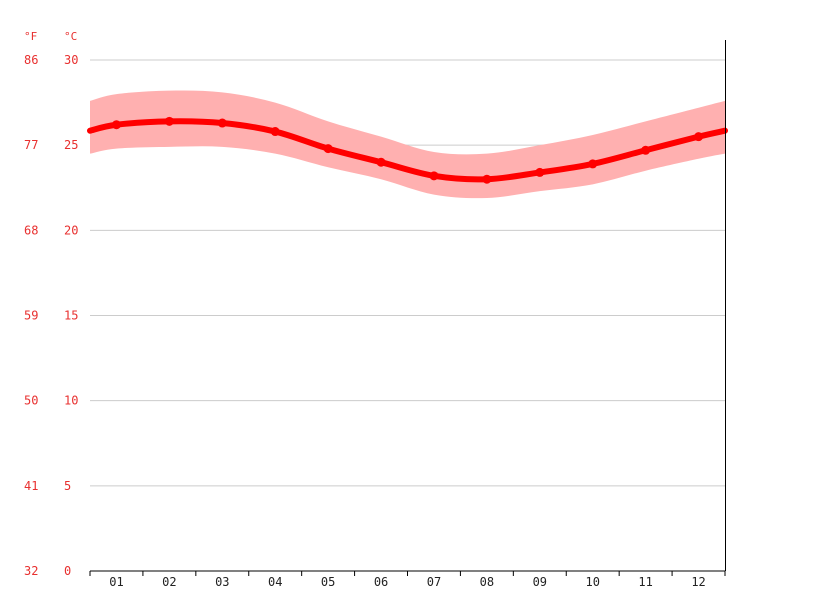  I want to click on y-tick-label-celsius: 10, so click(71, 401).